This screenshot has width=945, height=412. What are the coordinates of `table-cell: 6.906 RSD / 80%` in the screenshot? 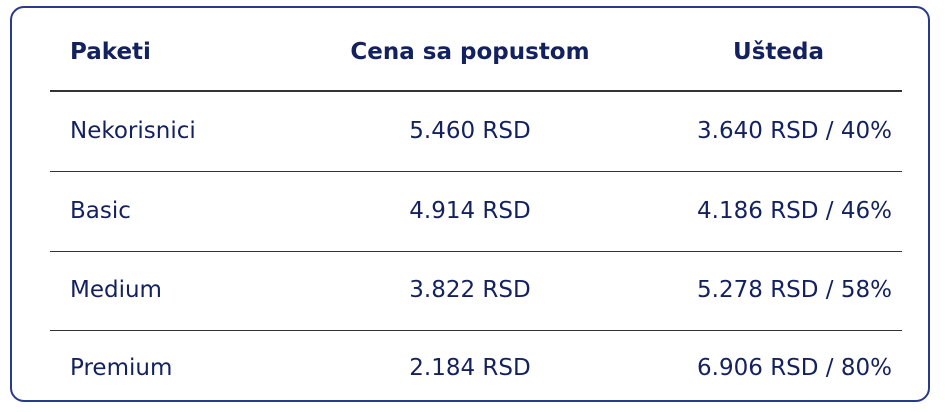 It's located at (794, 368).